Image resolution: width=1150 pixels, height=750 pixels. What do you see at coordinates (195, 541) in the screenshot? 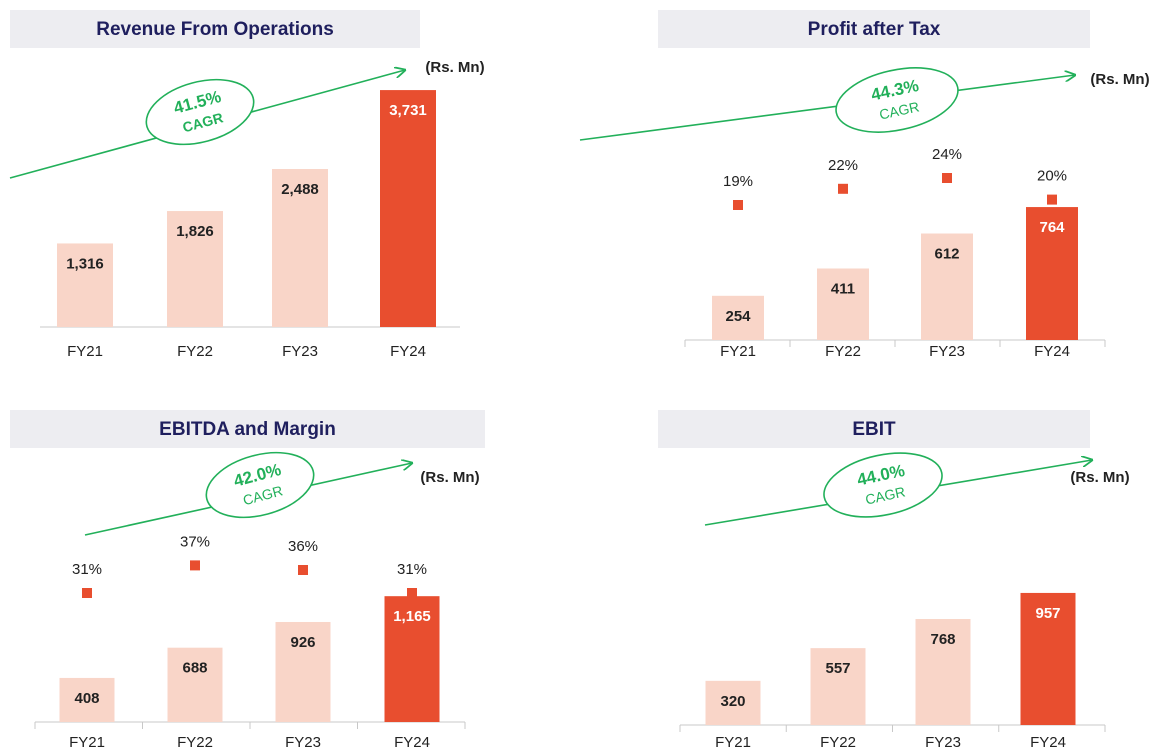
I see `margin-label: 37%` at bounding box center [195, 541].